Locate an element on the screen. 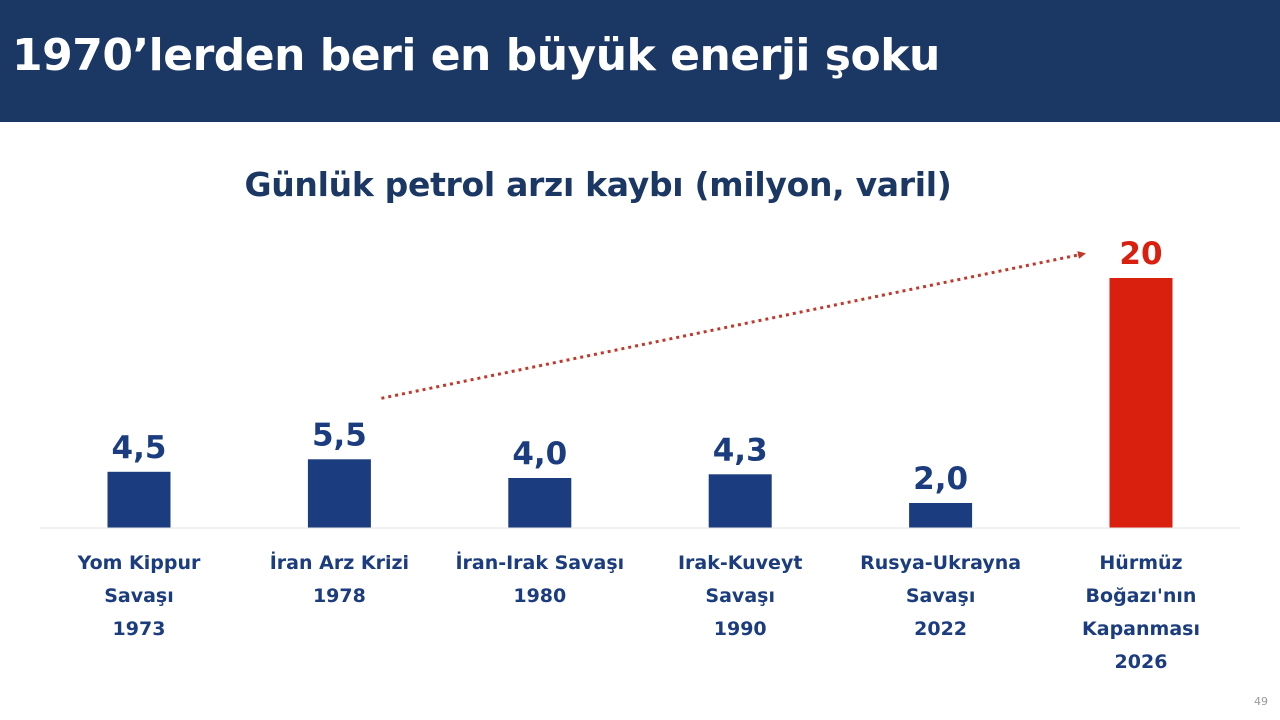 This screenshot has width=1280, height=720. category-line: Boğazı'nın is located at coordinates (1141, 596).